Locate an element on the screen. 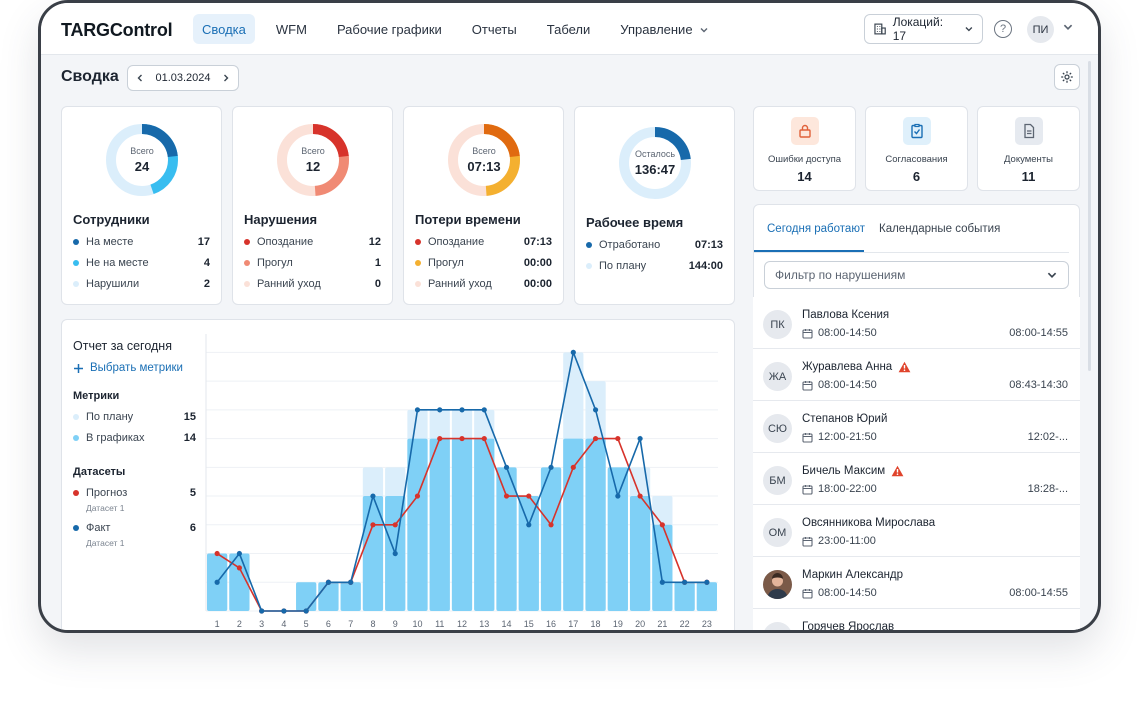 The width and height of the screenshot is (1140, 711). x-tick-label: 23 is located at coordinates (707, 624).